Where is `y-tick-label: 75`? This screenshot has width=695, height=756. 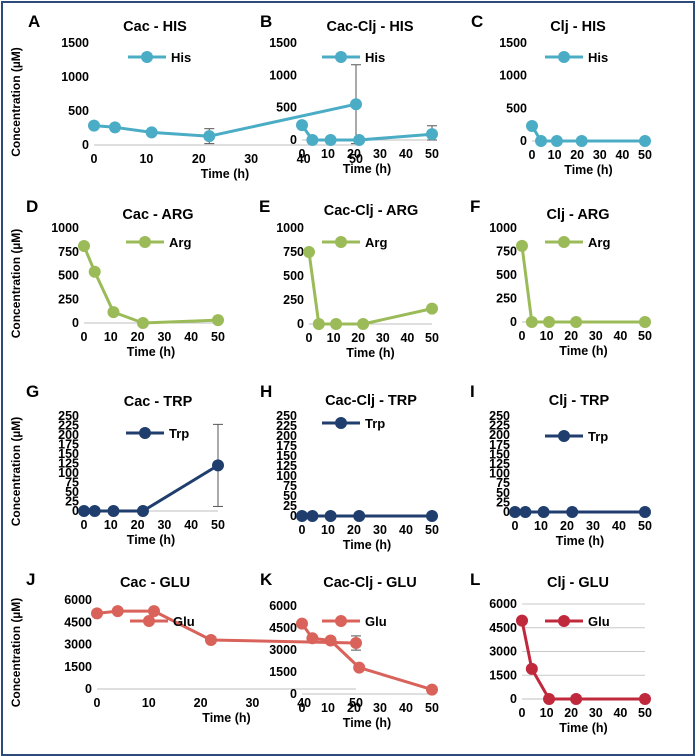
y-tick-label: 75 is located at coordinates (290, 486).